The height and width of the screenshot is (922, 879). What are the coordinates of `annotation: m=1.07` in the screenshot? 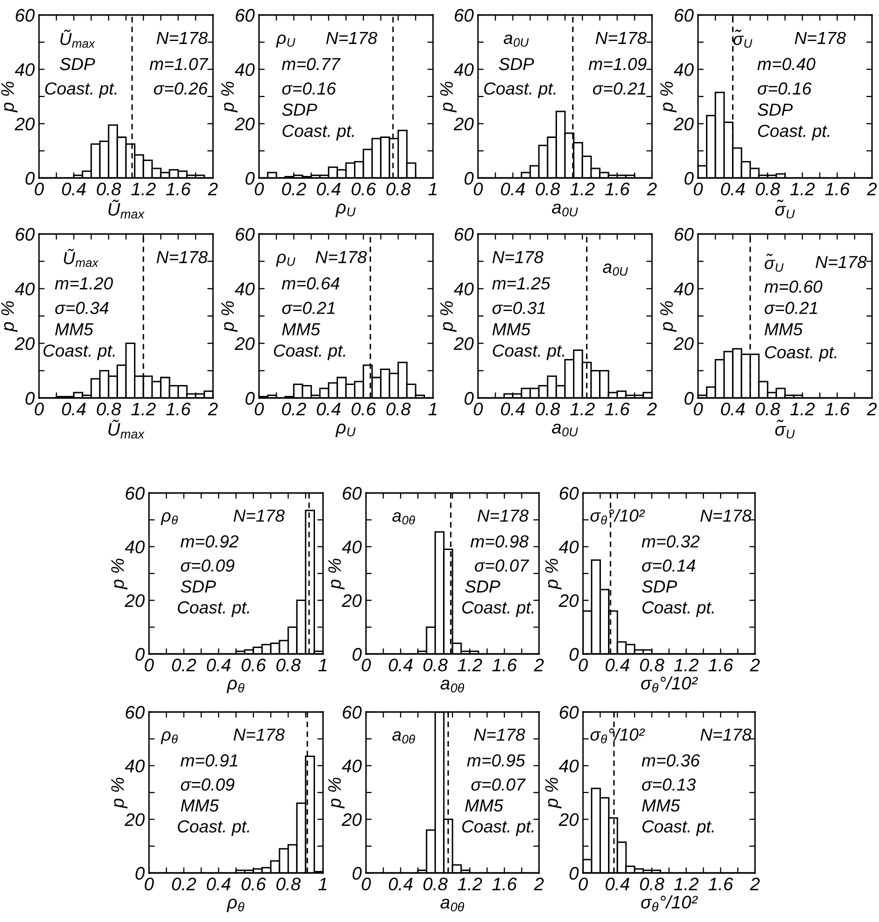 It's located at (179, 64).